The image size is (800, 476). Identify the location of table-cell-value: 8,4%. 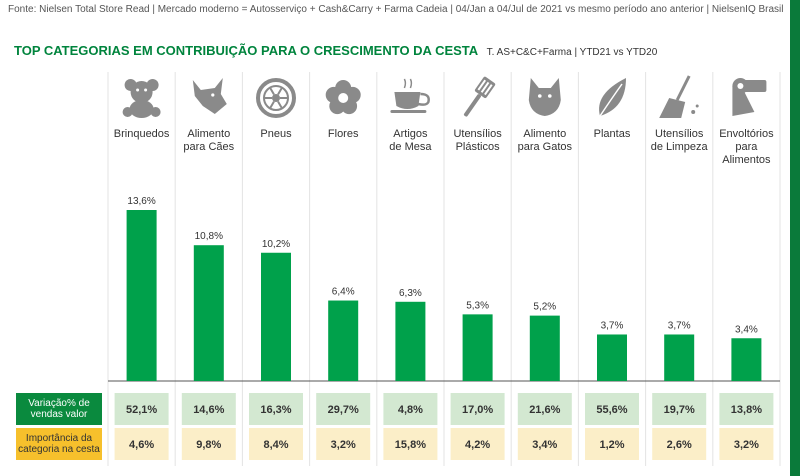
(275, 445).